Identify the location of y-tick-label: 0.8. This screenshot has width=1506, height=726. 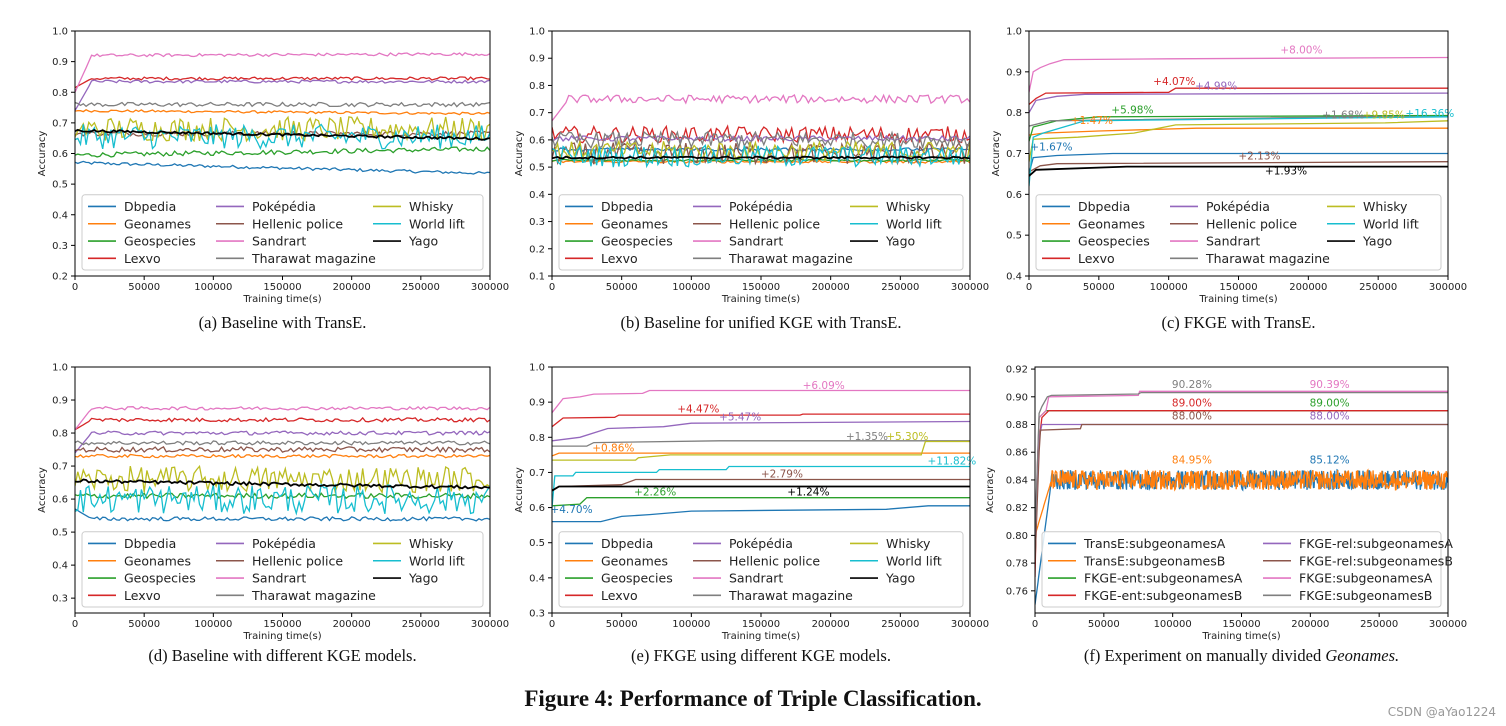
(1014, 113).